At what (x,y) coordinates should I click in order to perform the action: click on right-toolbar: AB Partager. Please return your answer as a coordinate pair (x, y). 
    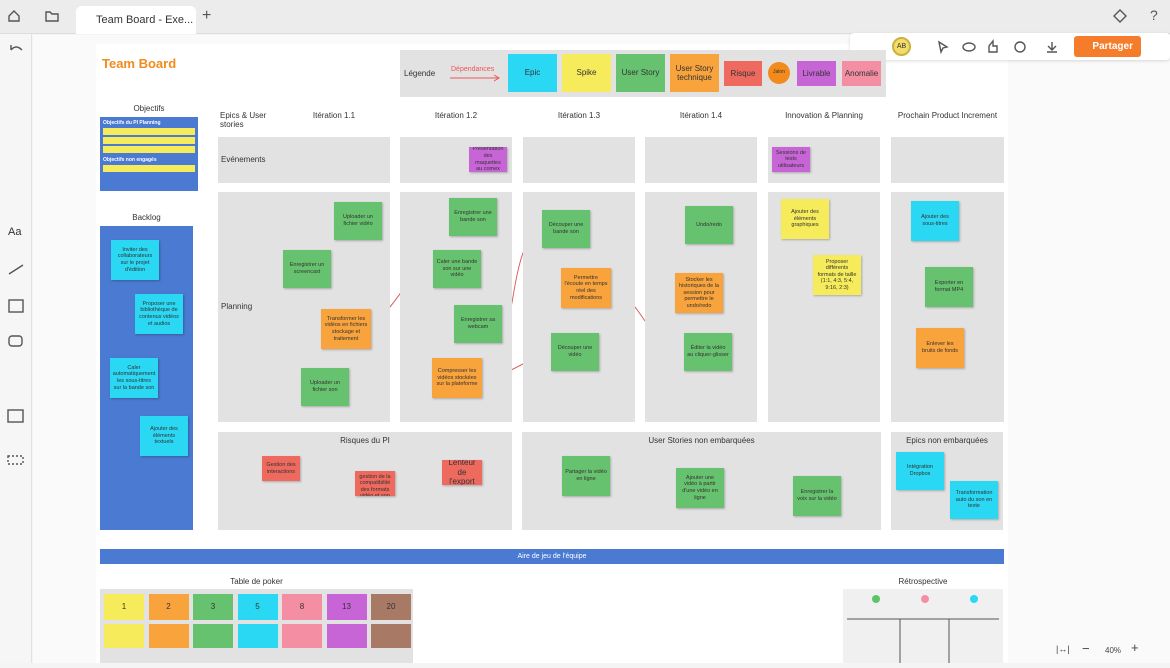
    Looking at the image, I should click on (1010, 46).